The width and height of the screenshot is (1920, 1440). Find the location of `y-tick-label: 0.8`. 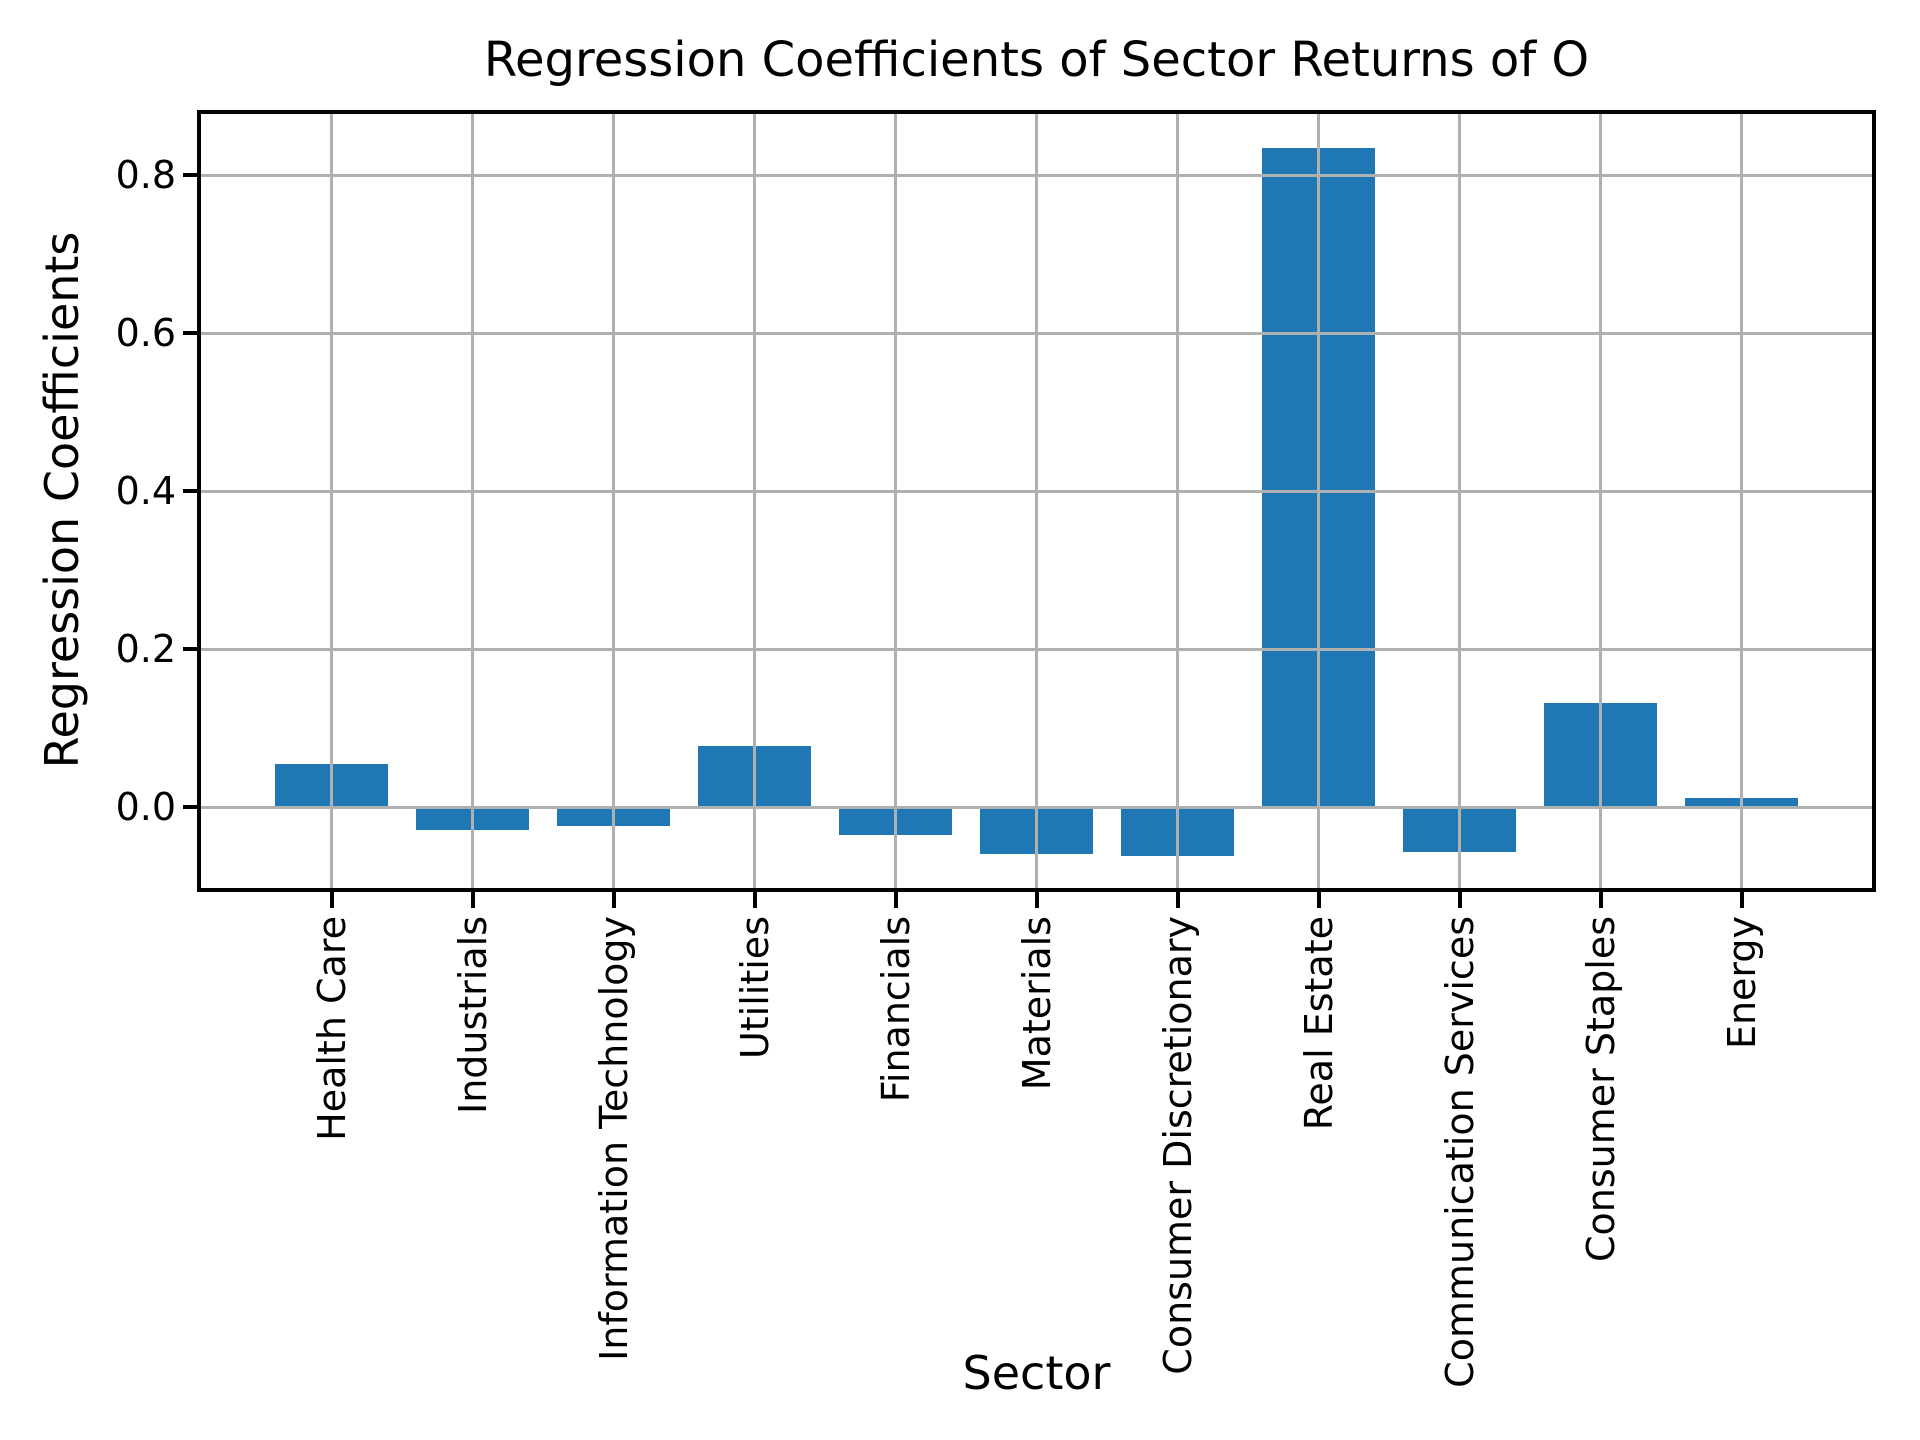

y-tick-label: 0.8 is located at coordinates (145, 175).